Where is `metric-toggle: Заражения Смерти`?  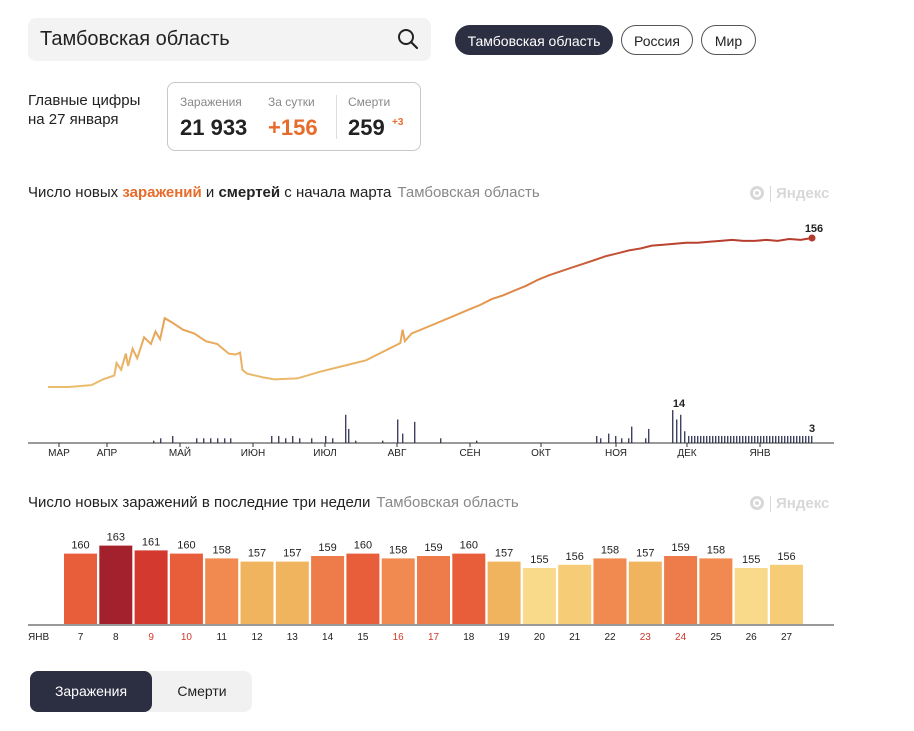 metric-toggle: Заражения Смерти is located at coordinates (141, 691).